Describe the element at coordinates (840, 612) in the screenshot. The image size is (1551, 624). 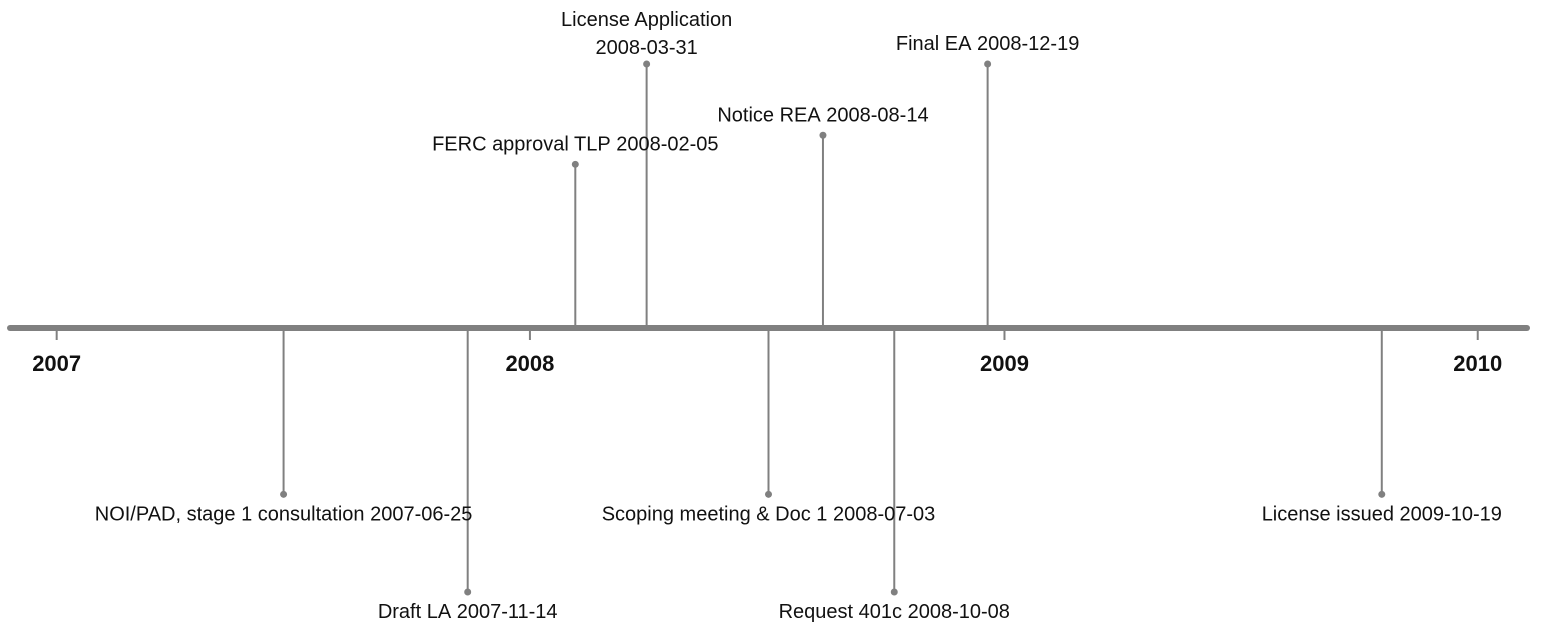
I see `event-name: Request 401c` at that location.